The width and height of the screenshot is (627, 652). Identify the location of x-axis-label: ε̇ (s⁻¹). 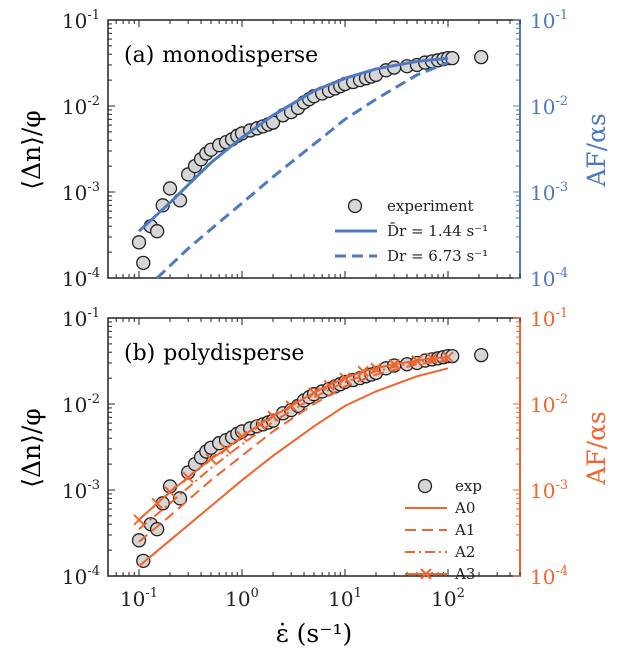
(314, 633).